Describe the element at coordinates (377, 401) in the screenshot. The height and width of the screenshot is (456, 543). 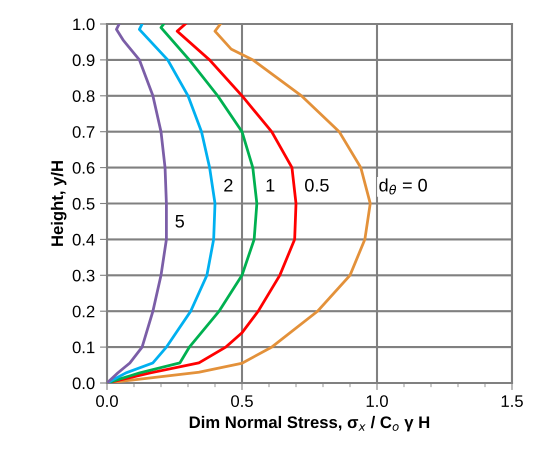
I see `x-tick-label: 1.0` at that location.